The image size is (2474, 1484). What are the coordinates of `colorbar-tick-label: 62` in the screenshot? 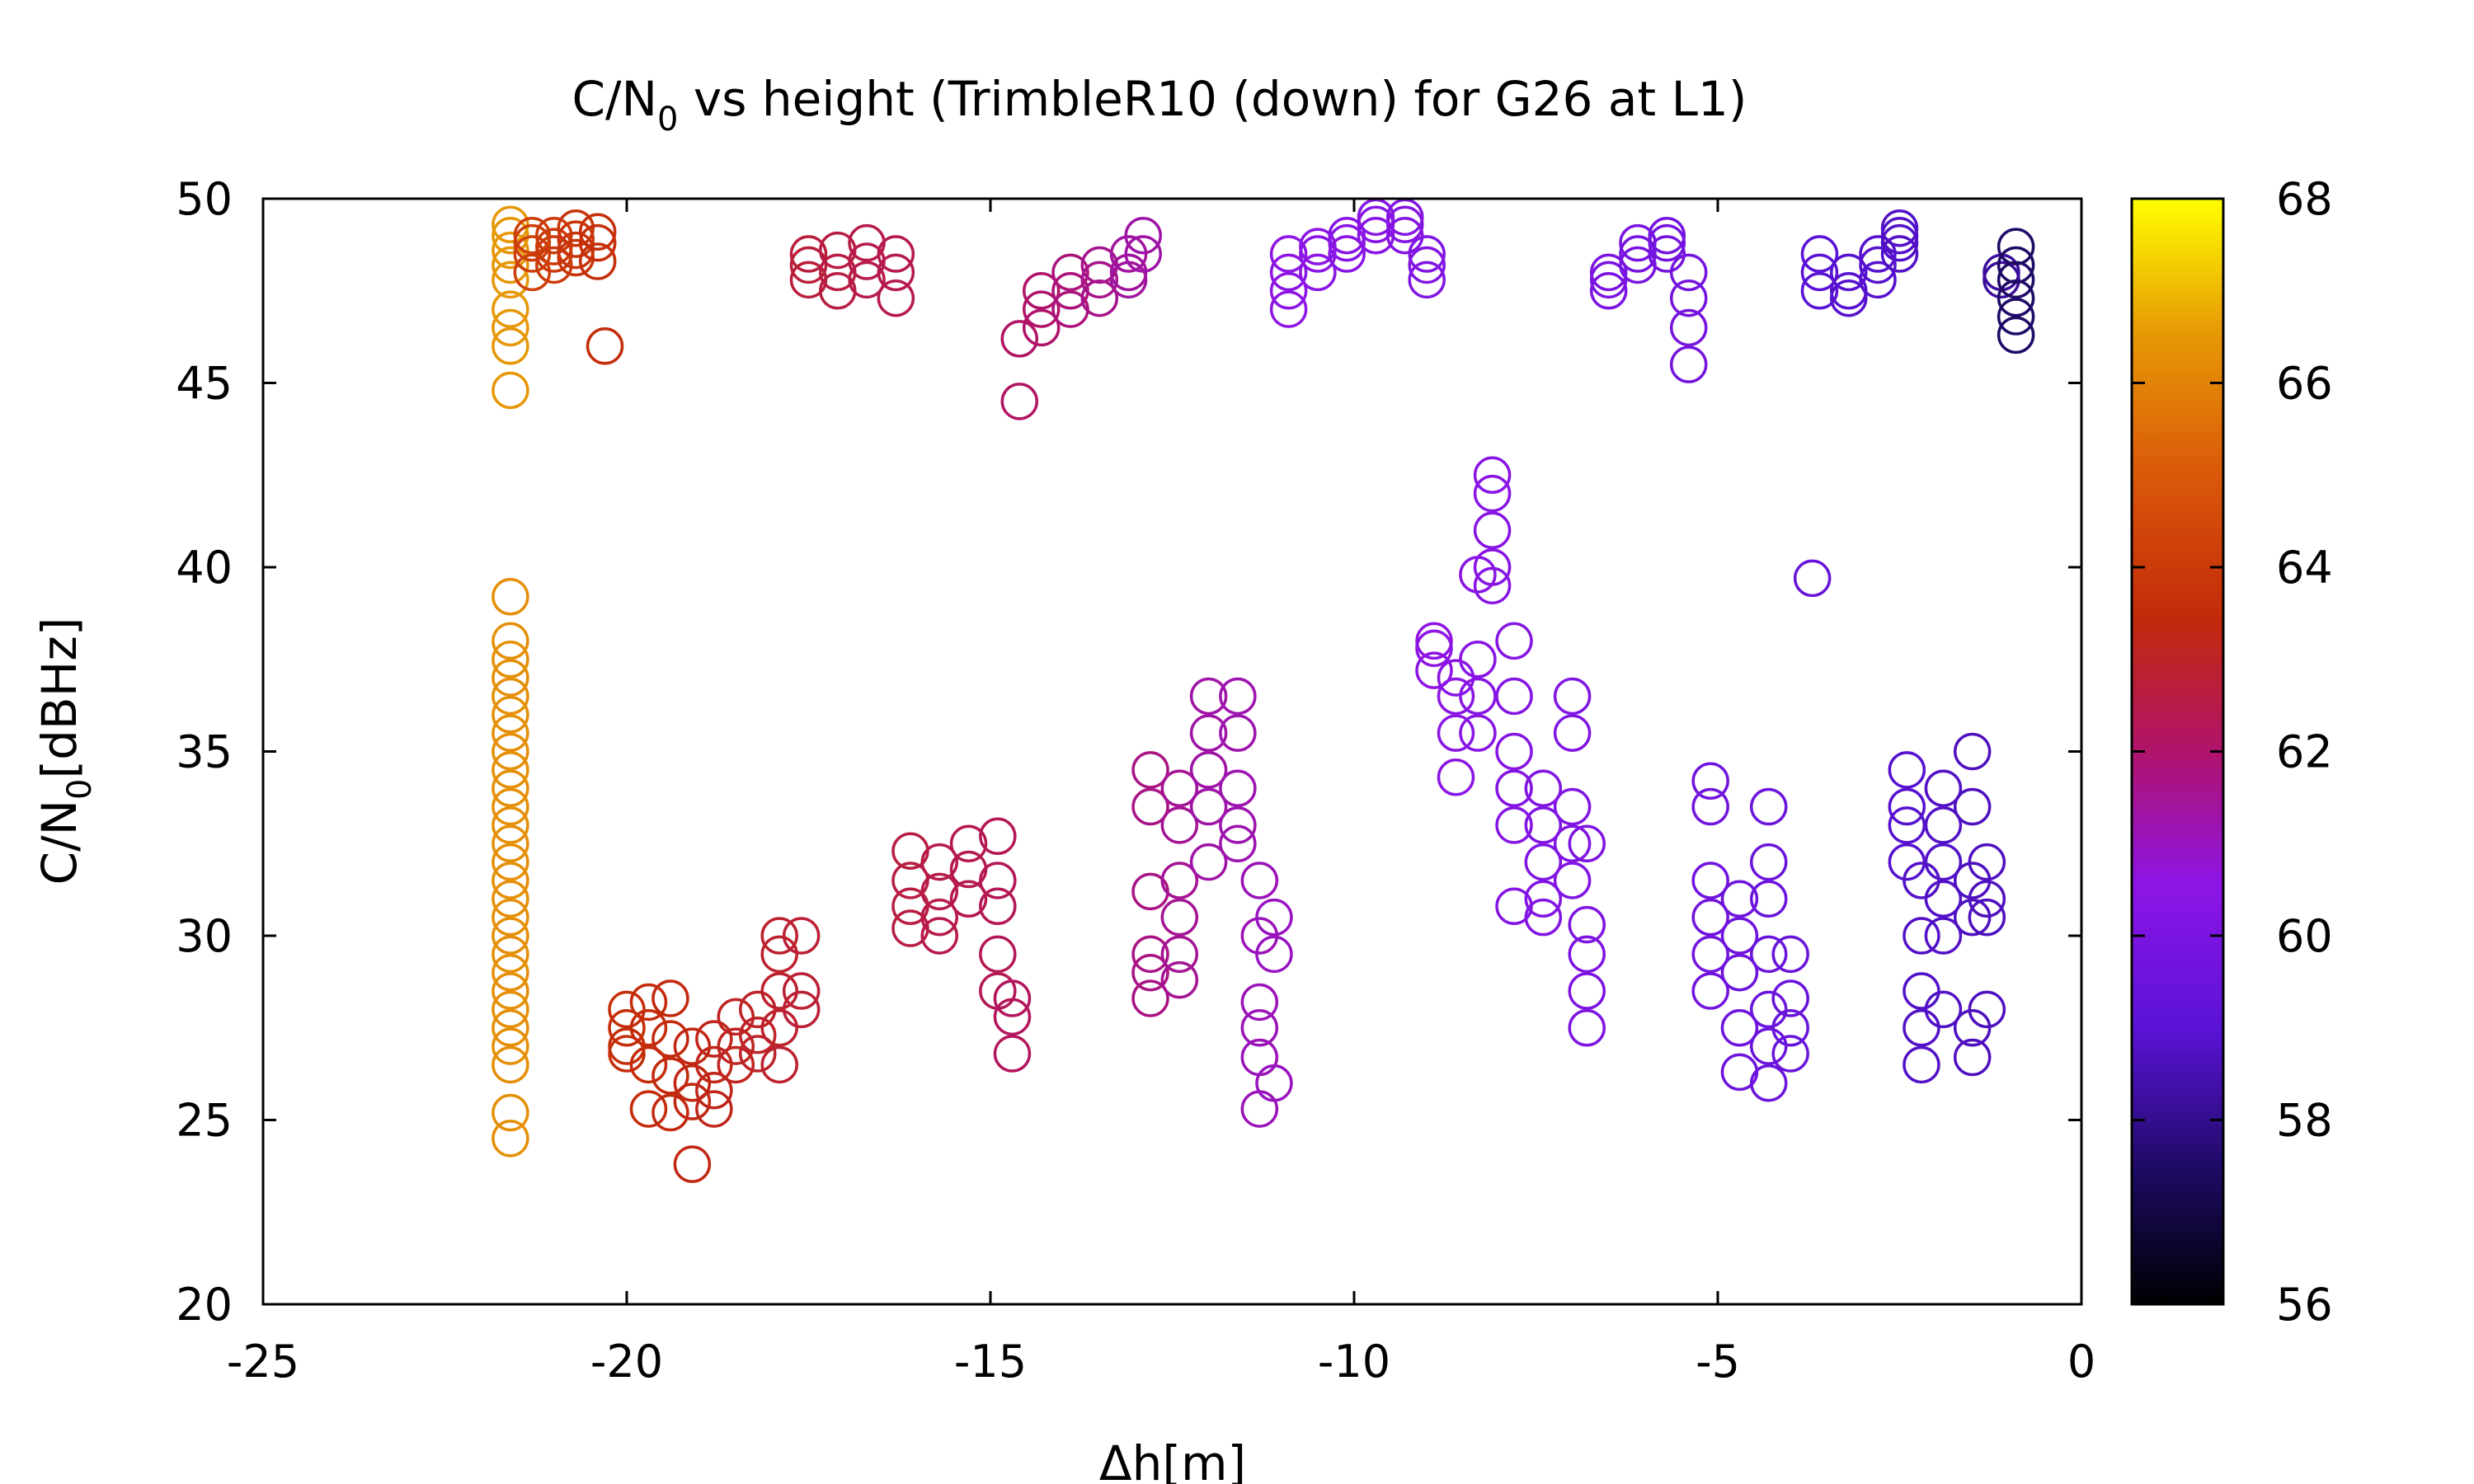 It's located at (2304, 752).